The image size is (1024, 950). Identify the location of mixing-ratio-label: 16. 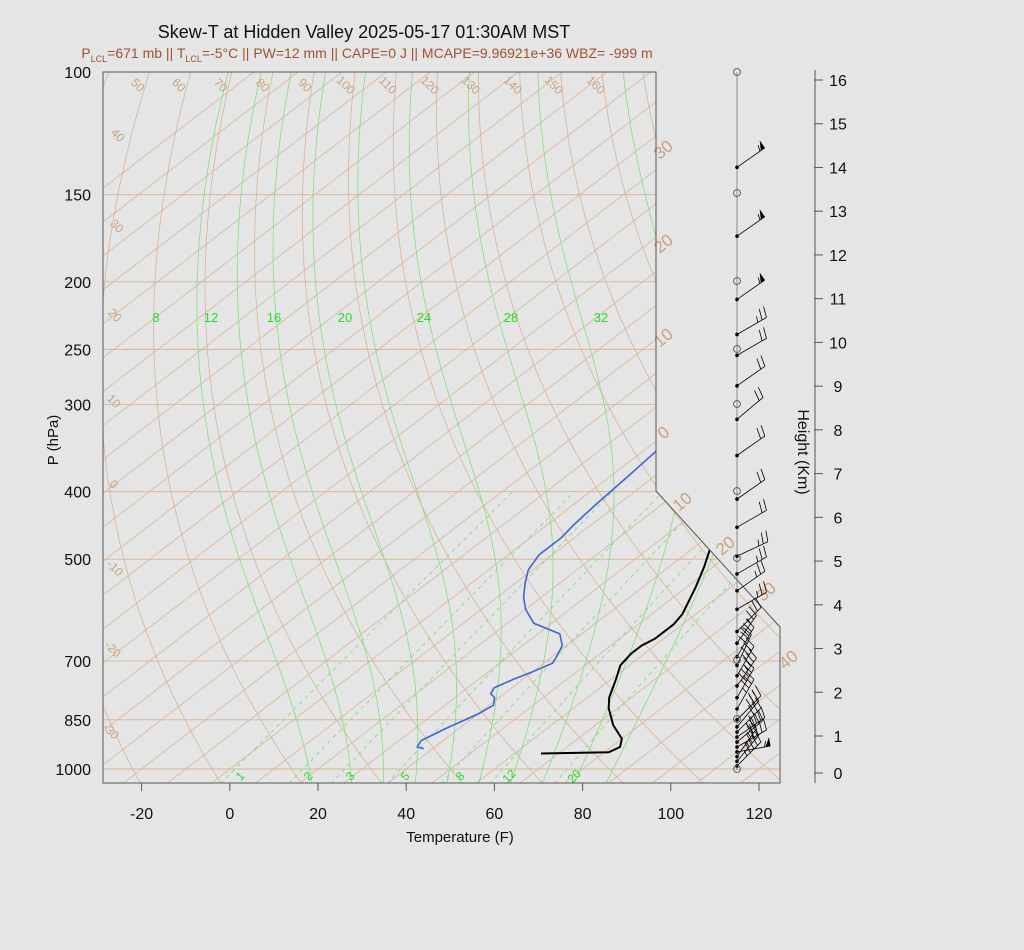
(274, 317).